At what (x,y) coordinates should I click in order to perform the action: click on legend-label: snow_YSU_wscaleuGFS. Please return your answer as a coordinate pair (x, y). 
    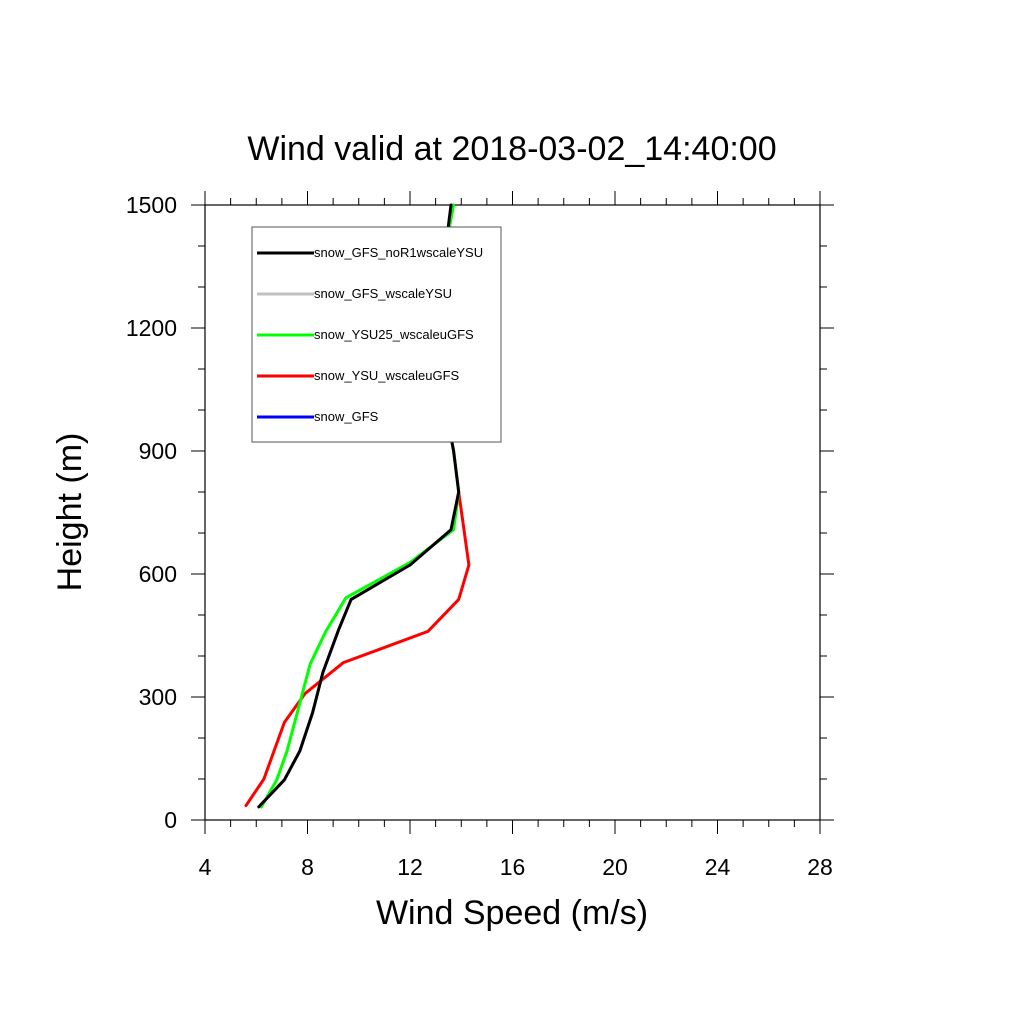
    Looking at the image, I should click on (387, 375).